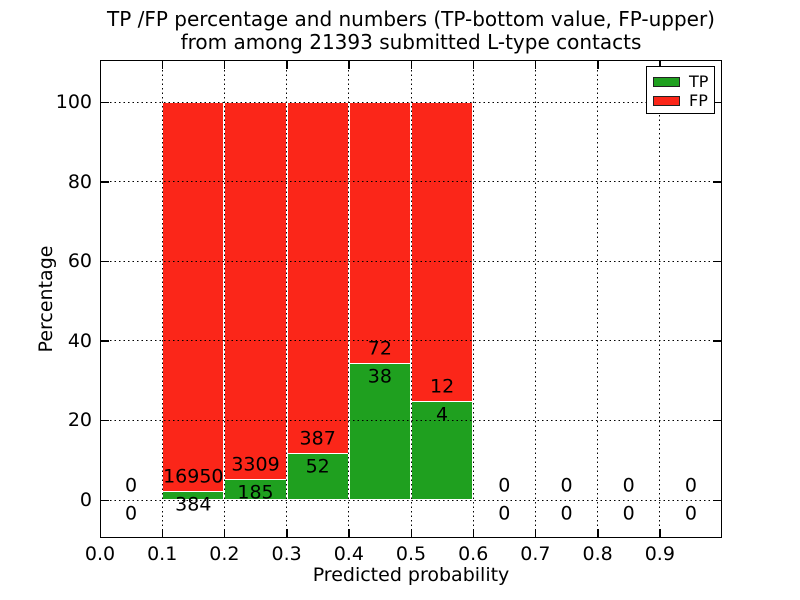 This screenshot has width=800, height=600. Describe the element at coordinates (255, 464) in the screenshot. I see `fp-count-label: 3309` at that location.